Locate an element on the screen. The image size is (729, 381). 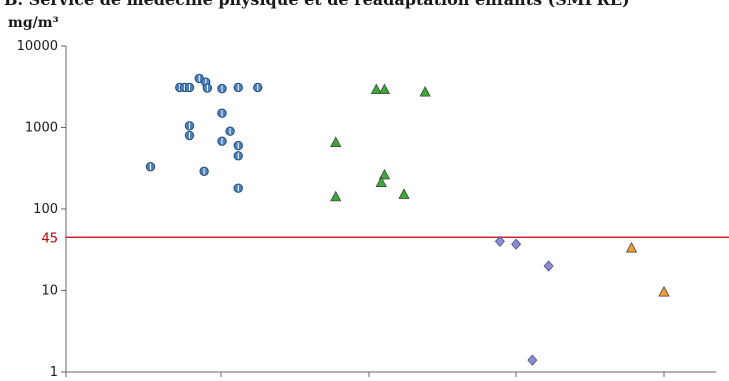
y-tick-label: 1 is located at coordinates (54, 372).